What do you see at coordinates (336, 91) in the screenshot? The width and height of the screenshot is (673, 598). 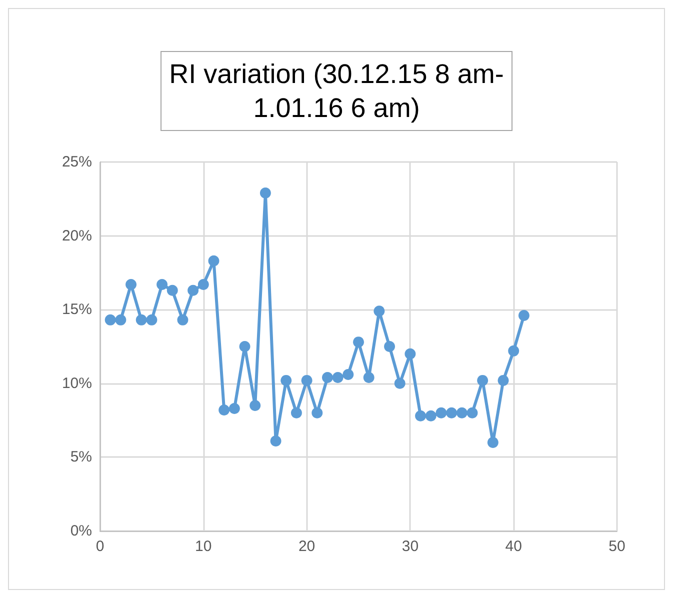 I see `chart-title: RI variation (30.12.15 8 am- 1.01.16 6 am)` at bounding box center [336, 91].